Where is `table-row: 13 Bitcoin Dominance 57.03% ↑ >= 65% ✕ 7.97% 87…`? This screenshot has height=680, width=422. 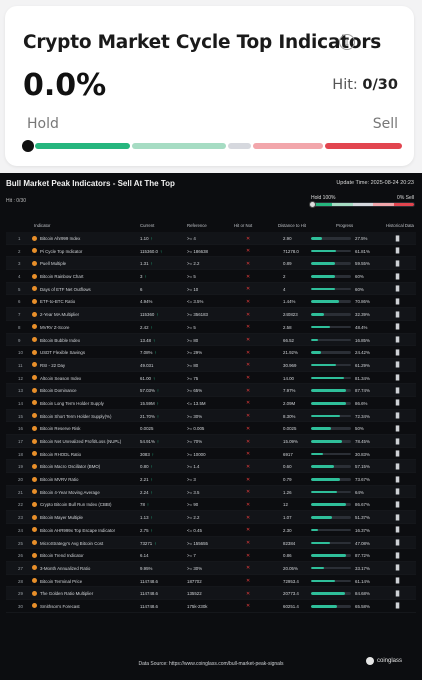 table-row: 13 Bitcoin Dominance 57.03% ↑ >= 65% ✕ 7.97% 87… is located at coordinates (211, 390).